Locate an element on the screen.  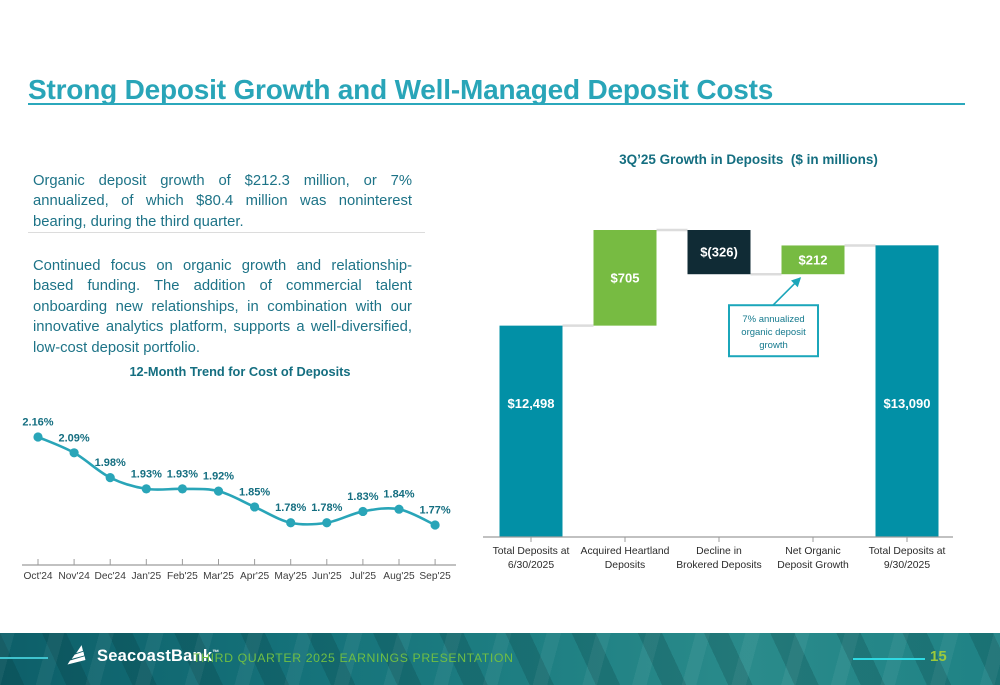
waterfall-chart-title: 3Q’25 Growth in Deposits ($ in millions) is located at coordinates (748, 159).